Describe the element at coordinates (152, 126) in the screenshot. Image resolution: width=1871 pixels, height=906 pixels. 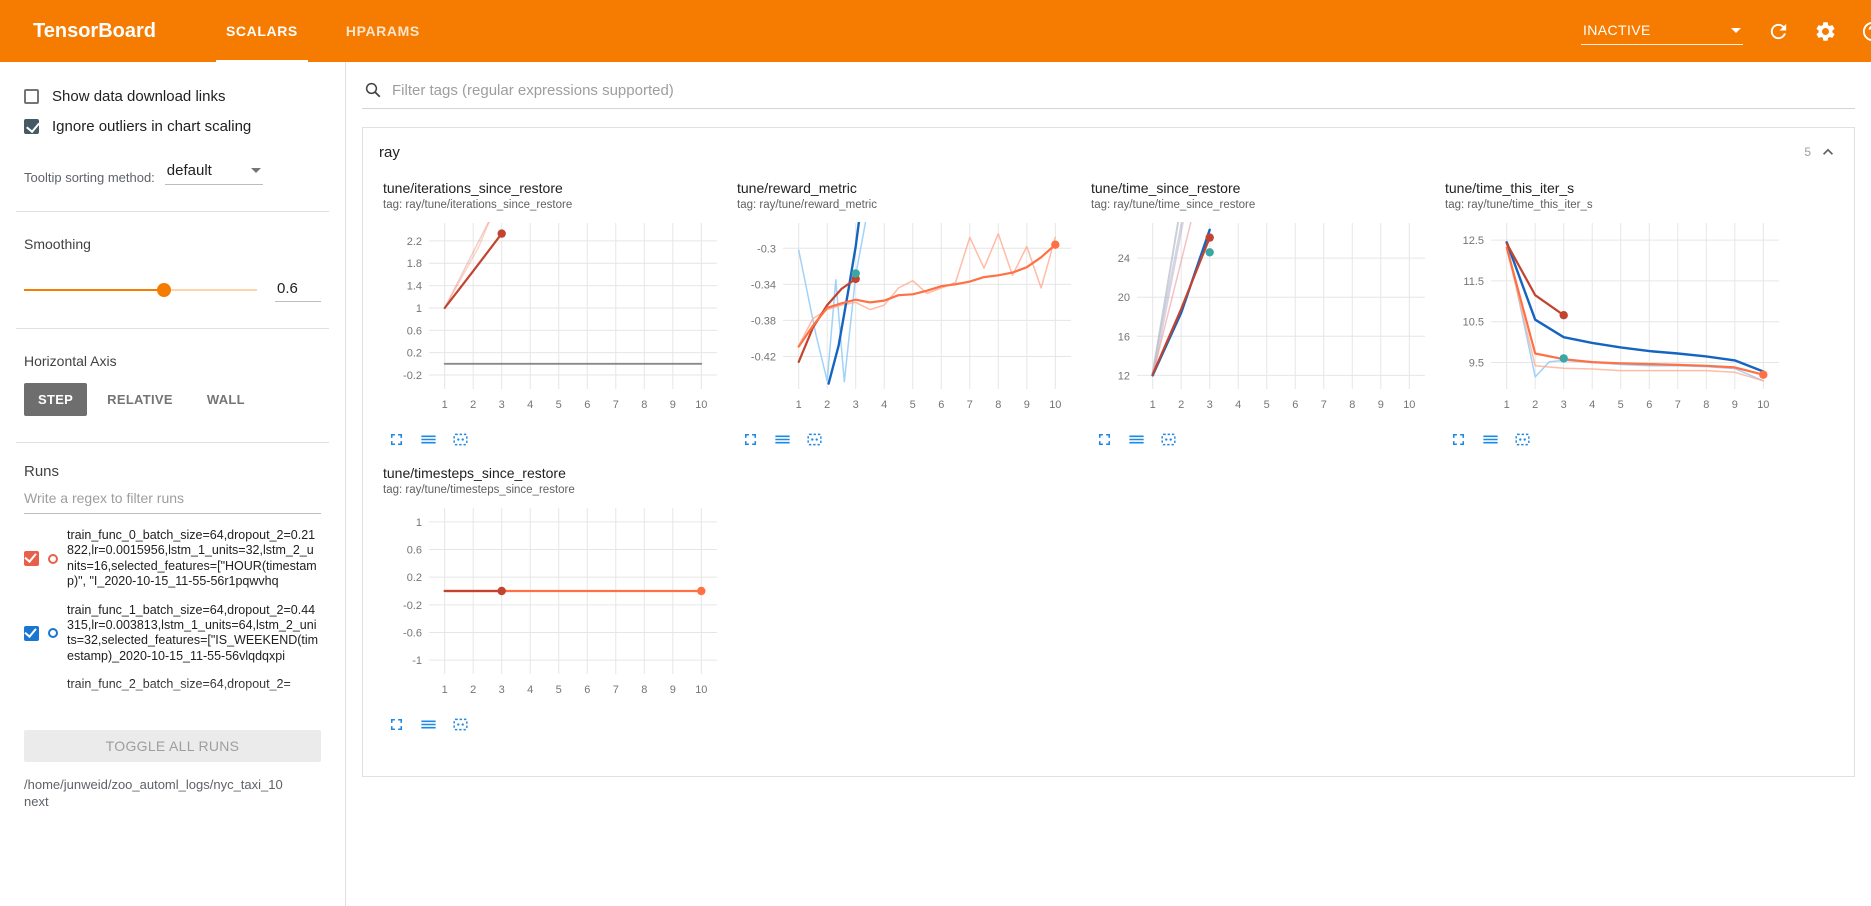
I see `checkbox-label: Ignore outliers in chart scaling` at that location.